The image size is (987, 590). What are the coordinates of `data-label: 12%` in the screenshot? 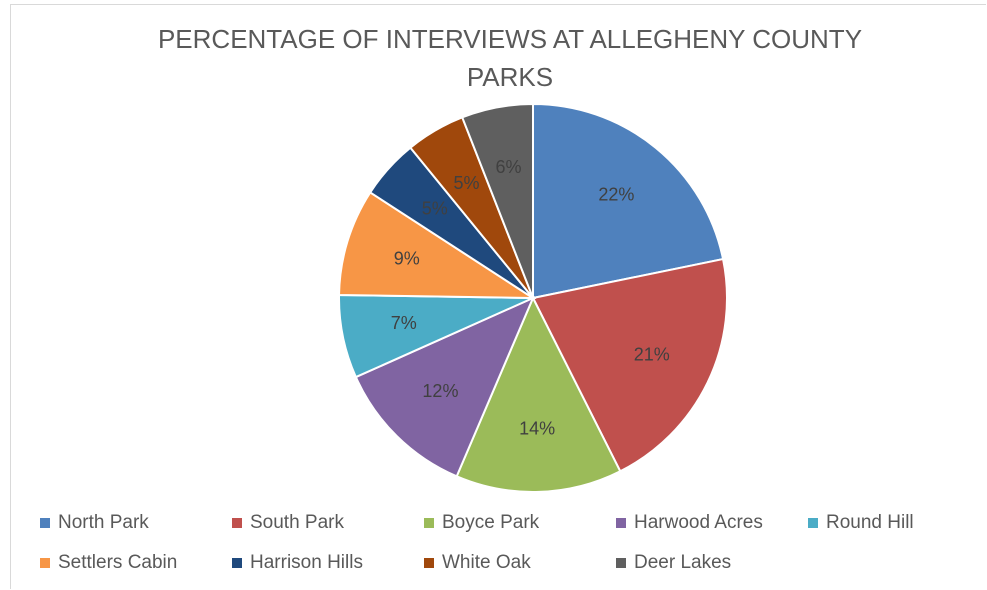 It's located at (440, 391).